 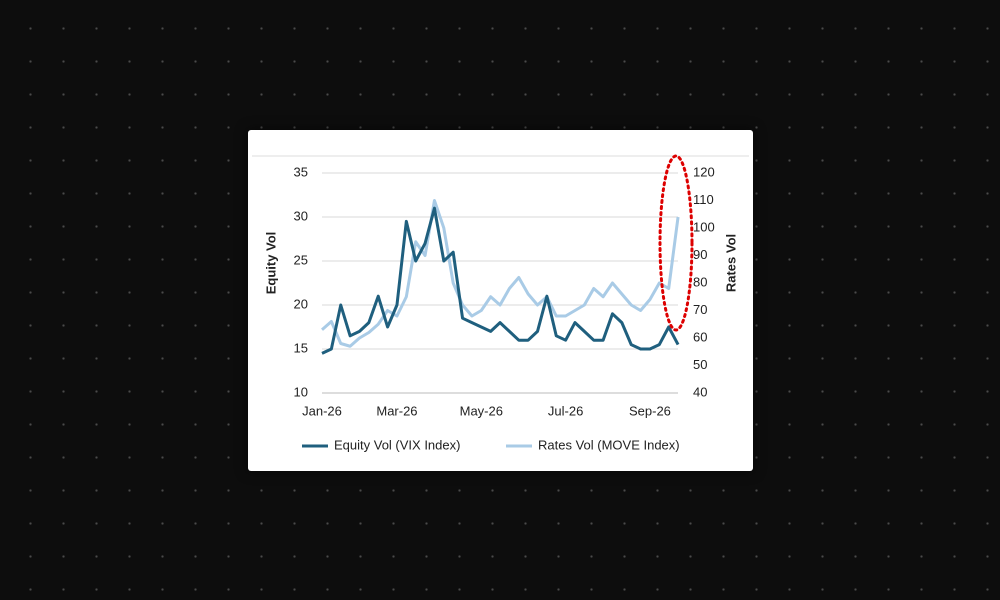 I want to click on y2-tick-label: 120, so click(x=704, y=171).